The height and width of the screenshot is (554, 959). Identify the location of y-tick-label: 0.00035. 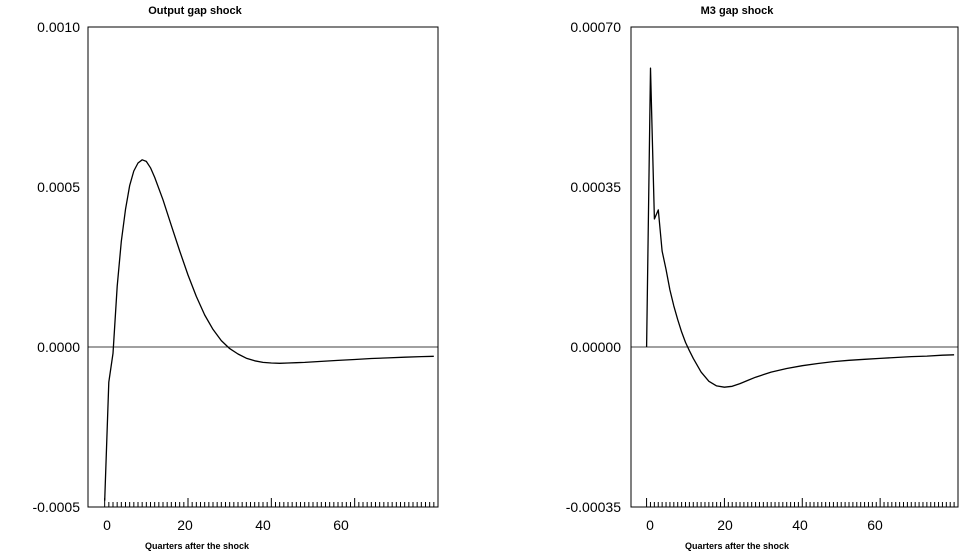
(595, 187).